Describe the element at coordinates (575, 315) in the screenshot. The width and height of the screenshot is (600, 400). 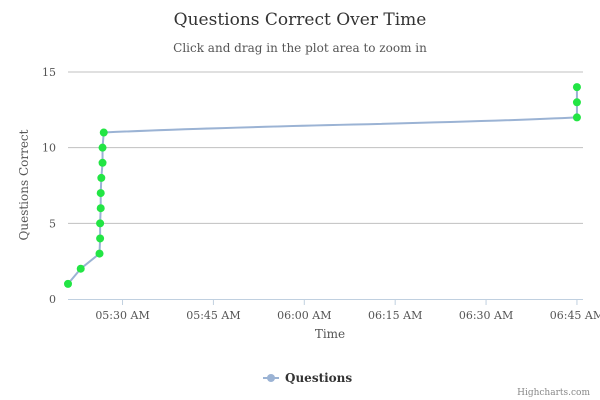
I see `x-tick-label-06:45 AM: 06:45 AM` at that location.